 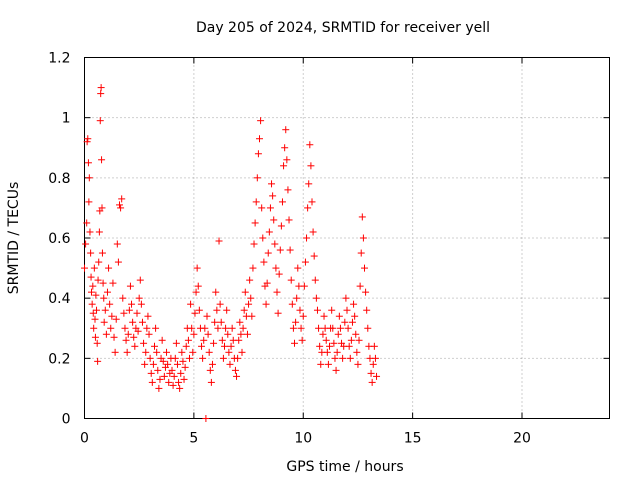 I want to click on x-axis-label: GPS time / hours, so click(x=344, y=467).